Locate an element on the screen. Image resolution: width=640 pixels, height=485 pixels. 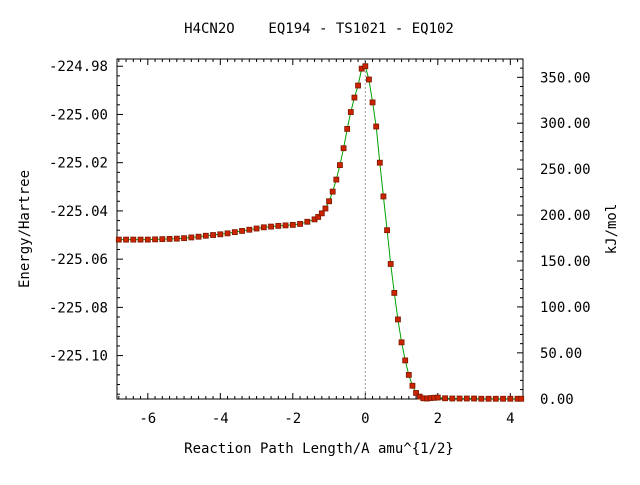
x-axis-label: Reaction Path Length/A amu^{1/2} is located at coordinates (319, 449).